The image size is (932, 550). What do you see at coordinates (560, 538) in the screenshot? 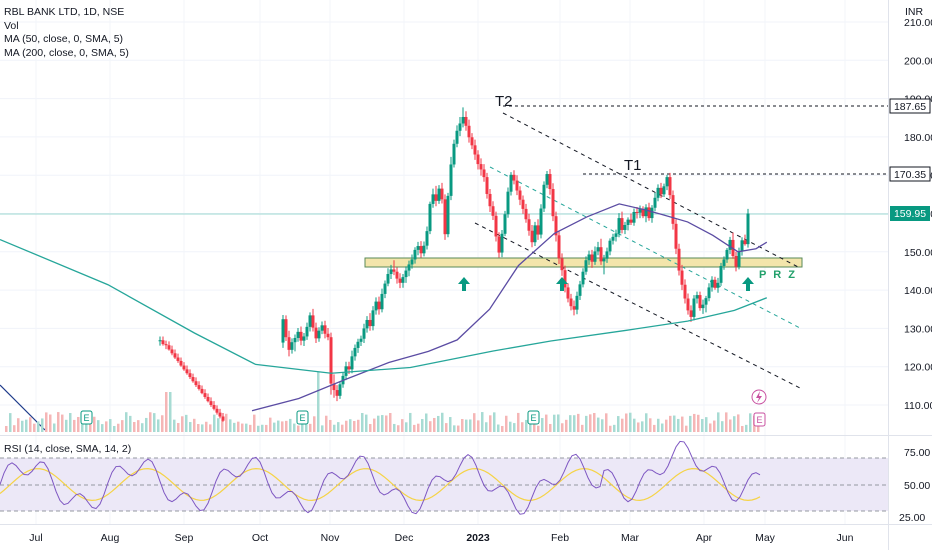
I see `time-tick: Feb` at bounding box center [560, 538].